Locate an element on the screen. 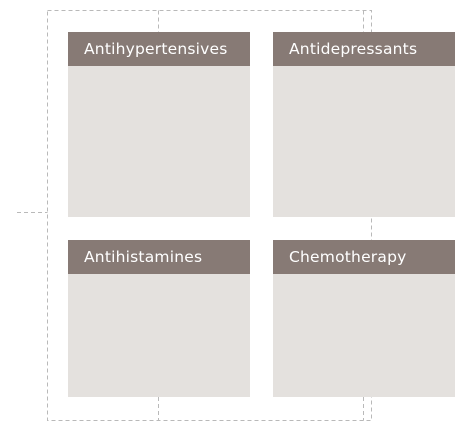  card-title: Chemotherapy is located at coordinates (364, 257).